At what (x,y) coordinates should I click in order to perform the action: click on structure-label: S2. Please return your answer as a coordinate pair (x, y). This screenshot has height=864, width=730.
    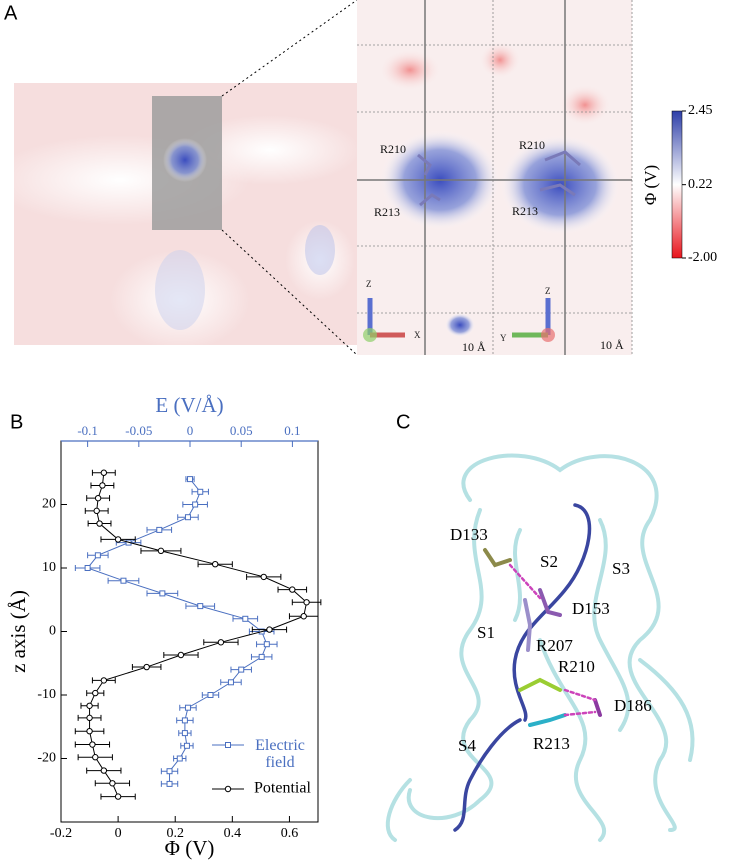
    Looking at the image, I should click on (549, 561).